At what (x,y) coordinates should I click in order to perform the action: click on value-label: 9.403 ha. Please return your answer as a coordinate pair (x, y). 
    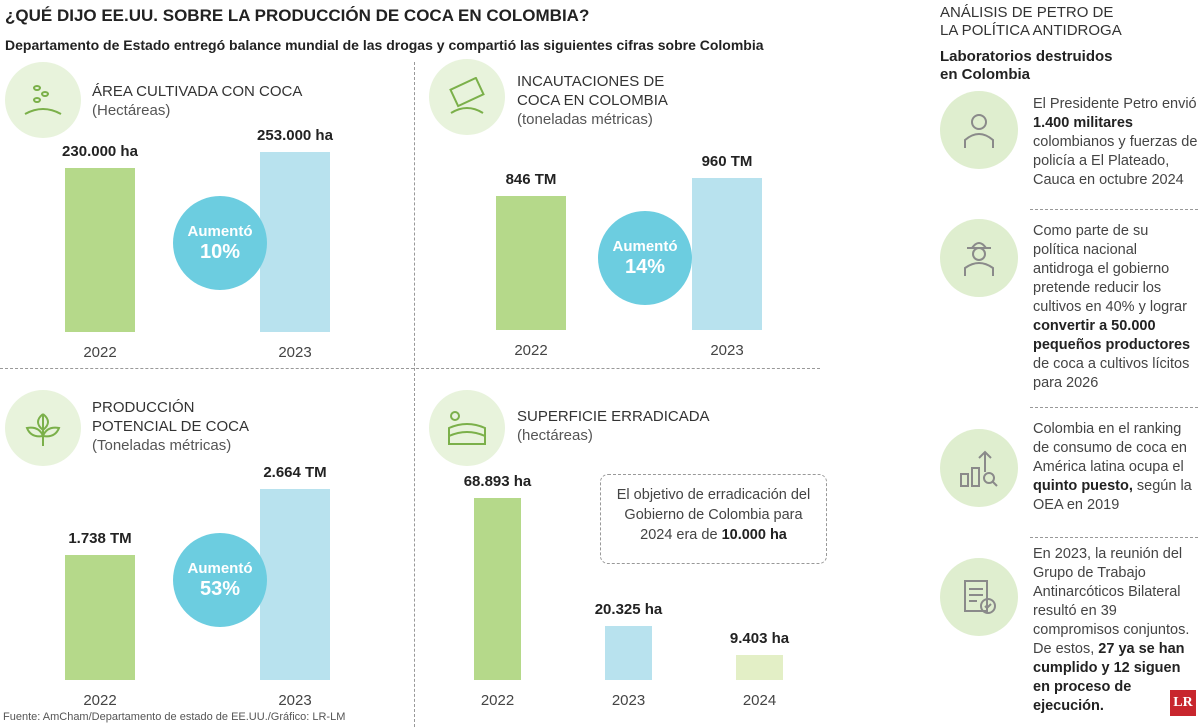
    Looking at the image, I should click on (759, 639).